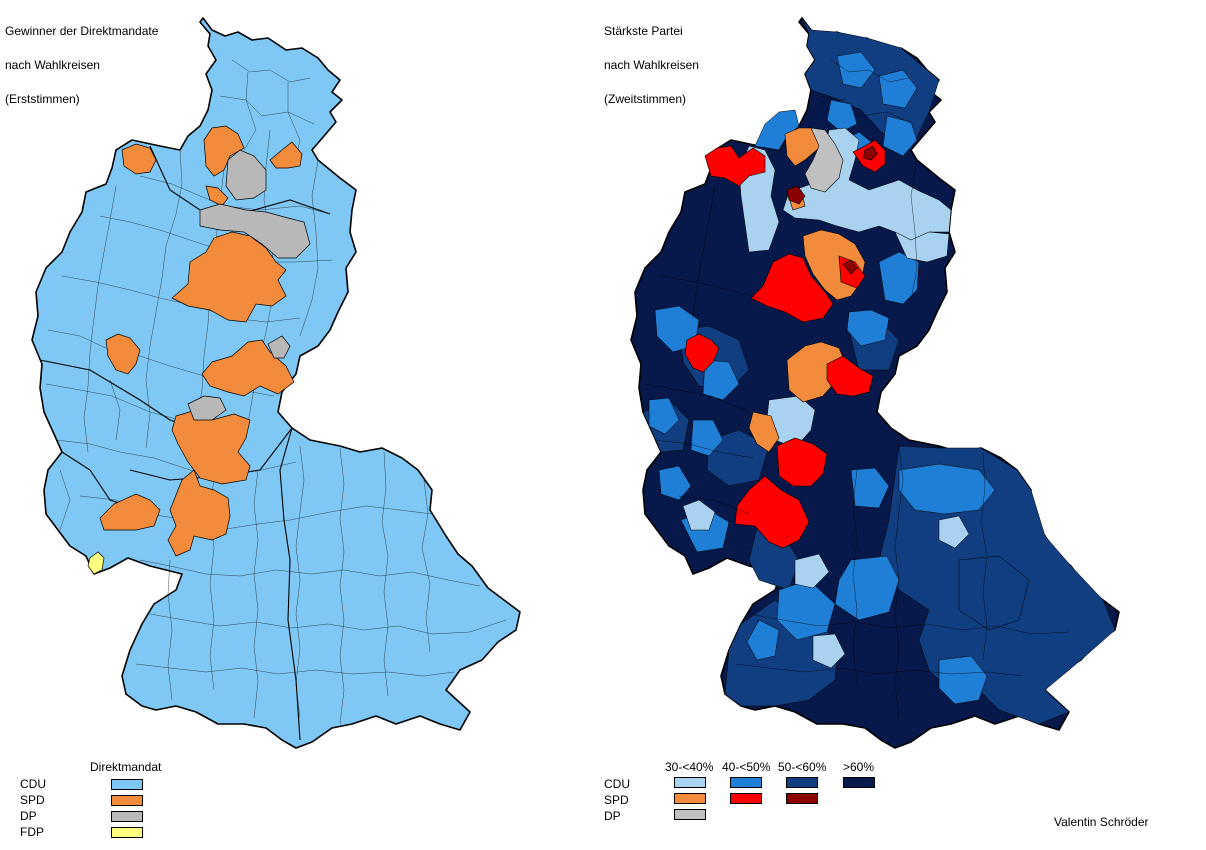  I want to click on right-title-line-1: Stärkste Partei, so click(643, 31).